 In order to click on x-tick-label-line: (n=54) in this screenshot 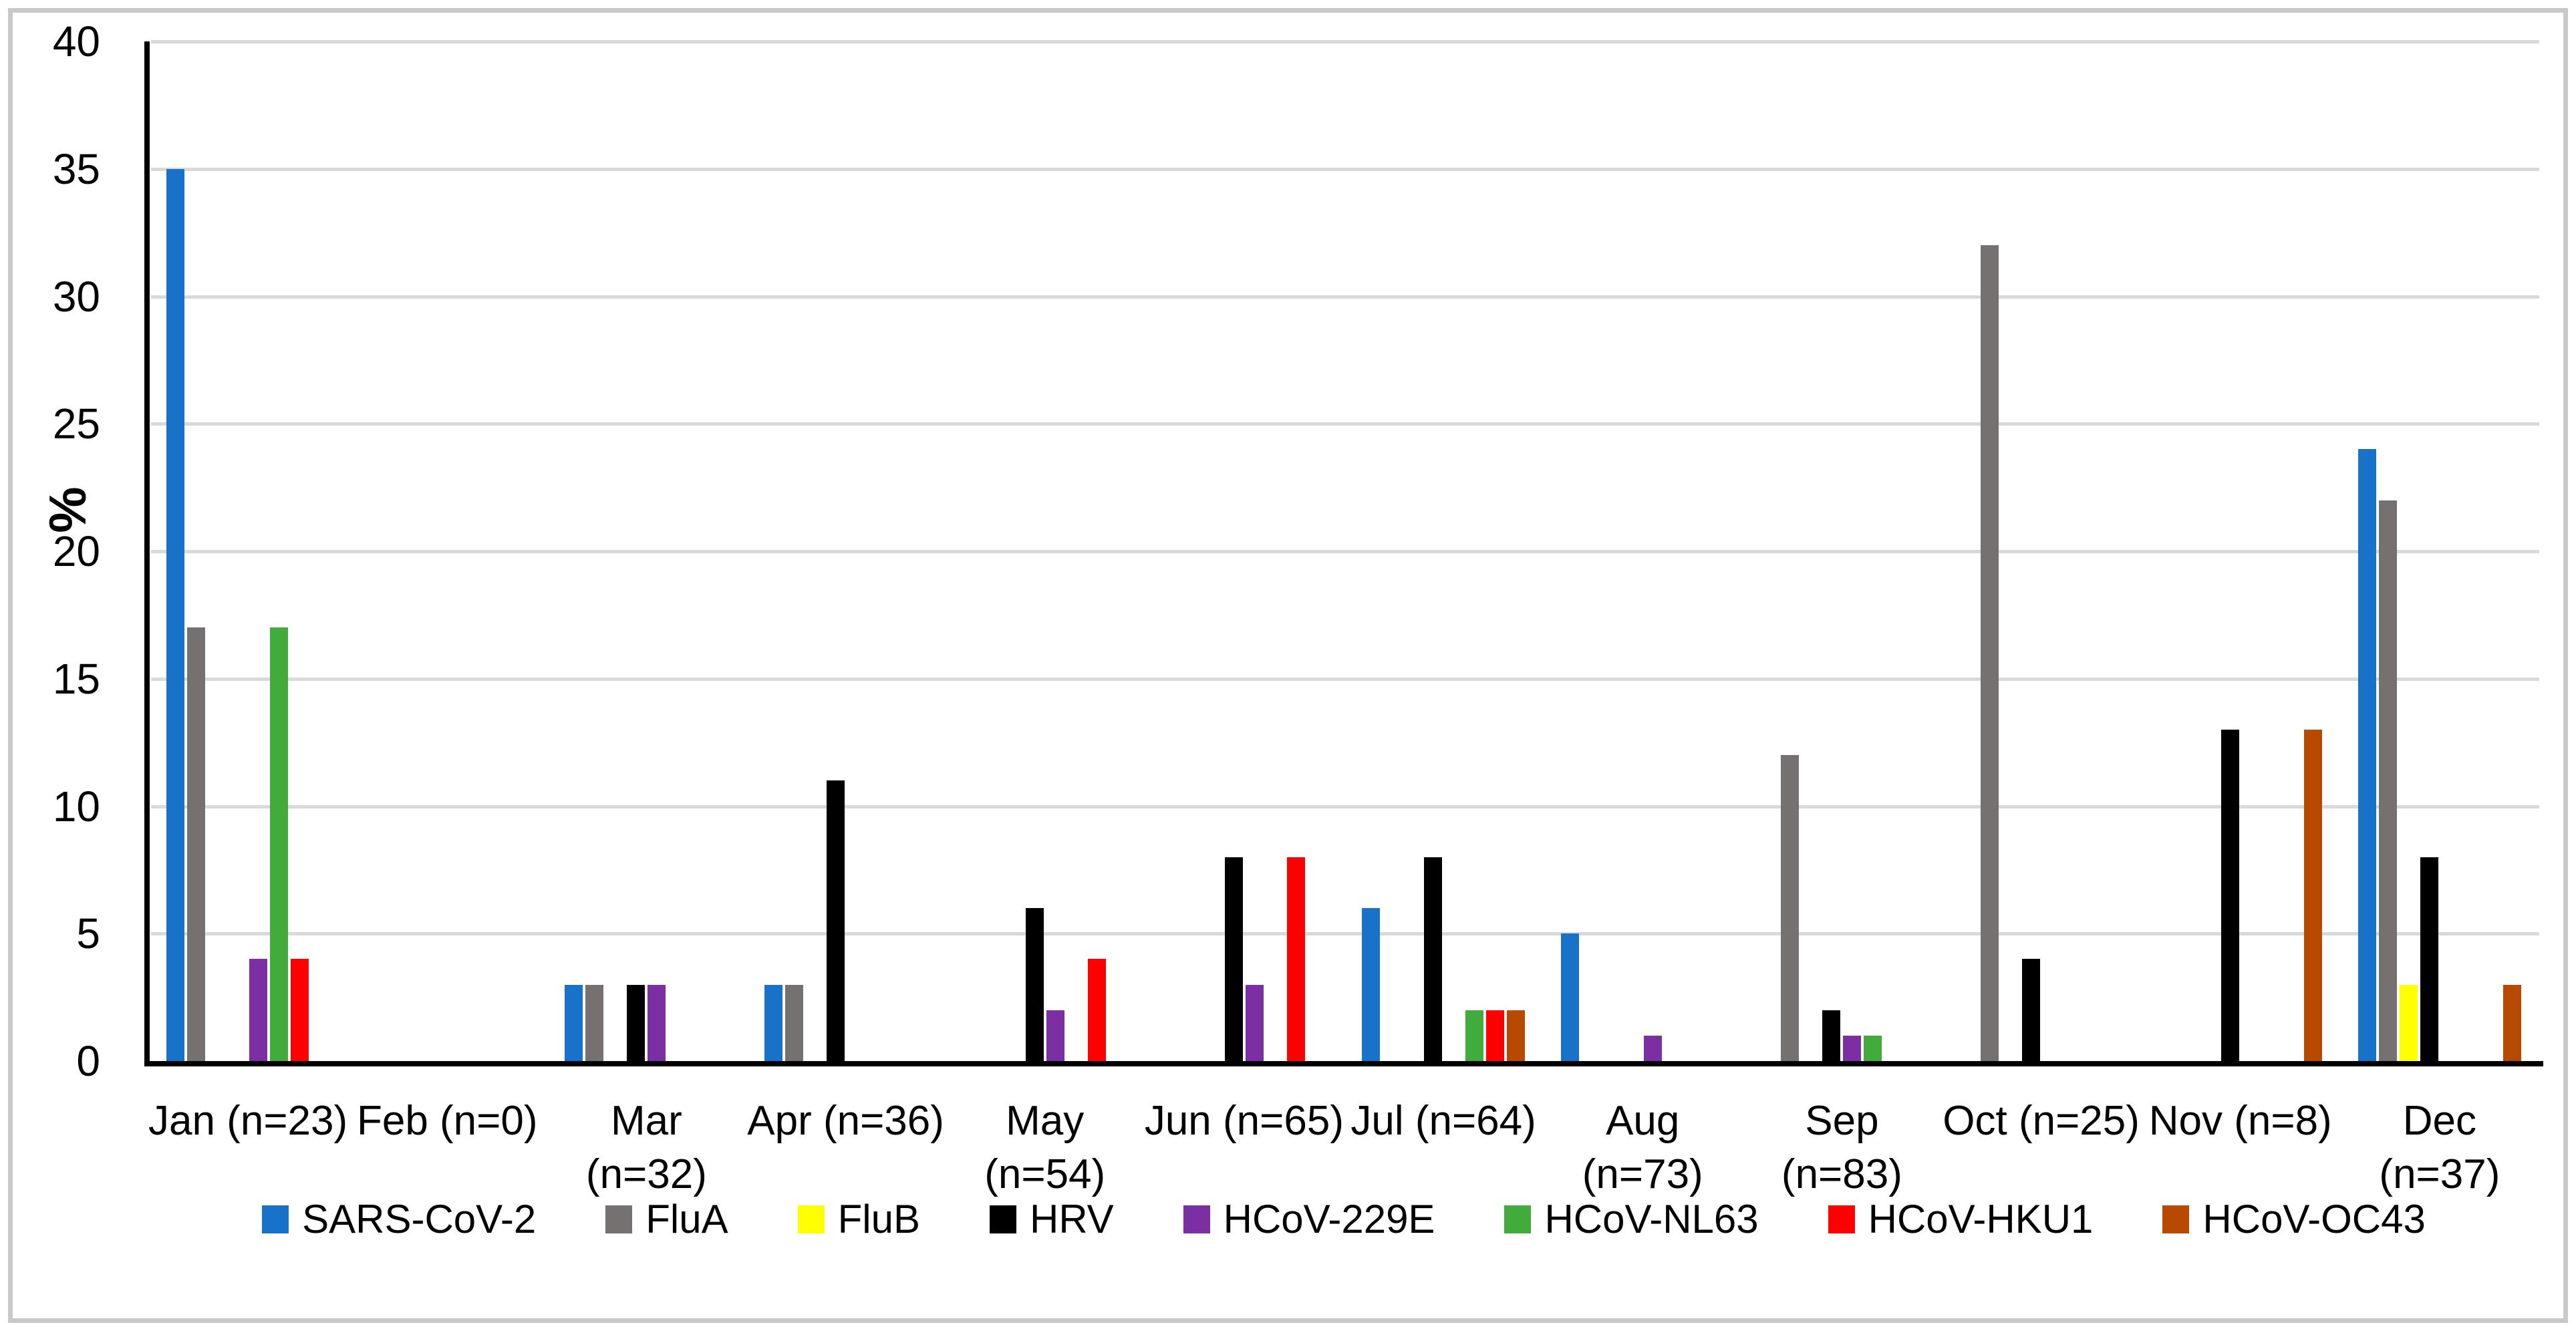, I will do `click(1045, 1174)`.